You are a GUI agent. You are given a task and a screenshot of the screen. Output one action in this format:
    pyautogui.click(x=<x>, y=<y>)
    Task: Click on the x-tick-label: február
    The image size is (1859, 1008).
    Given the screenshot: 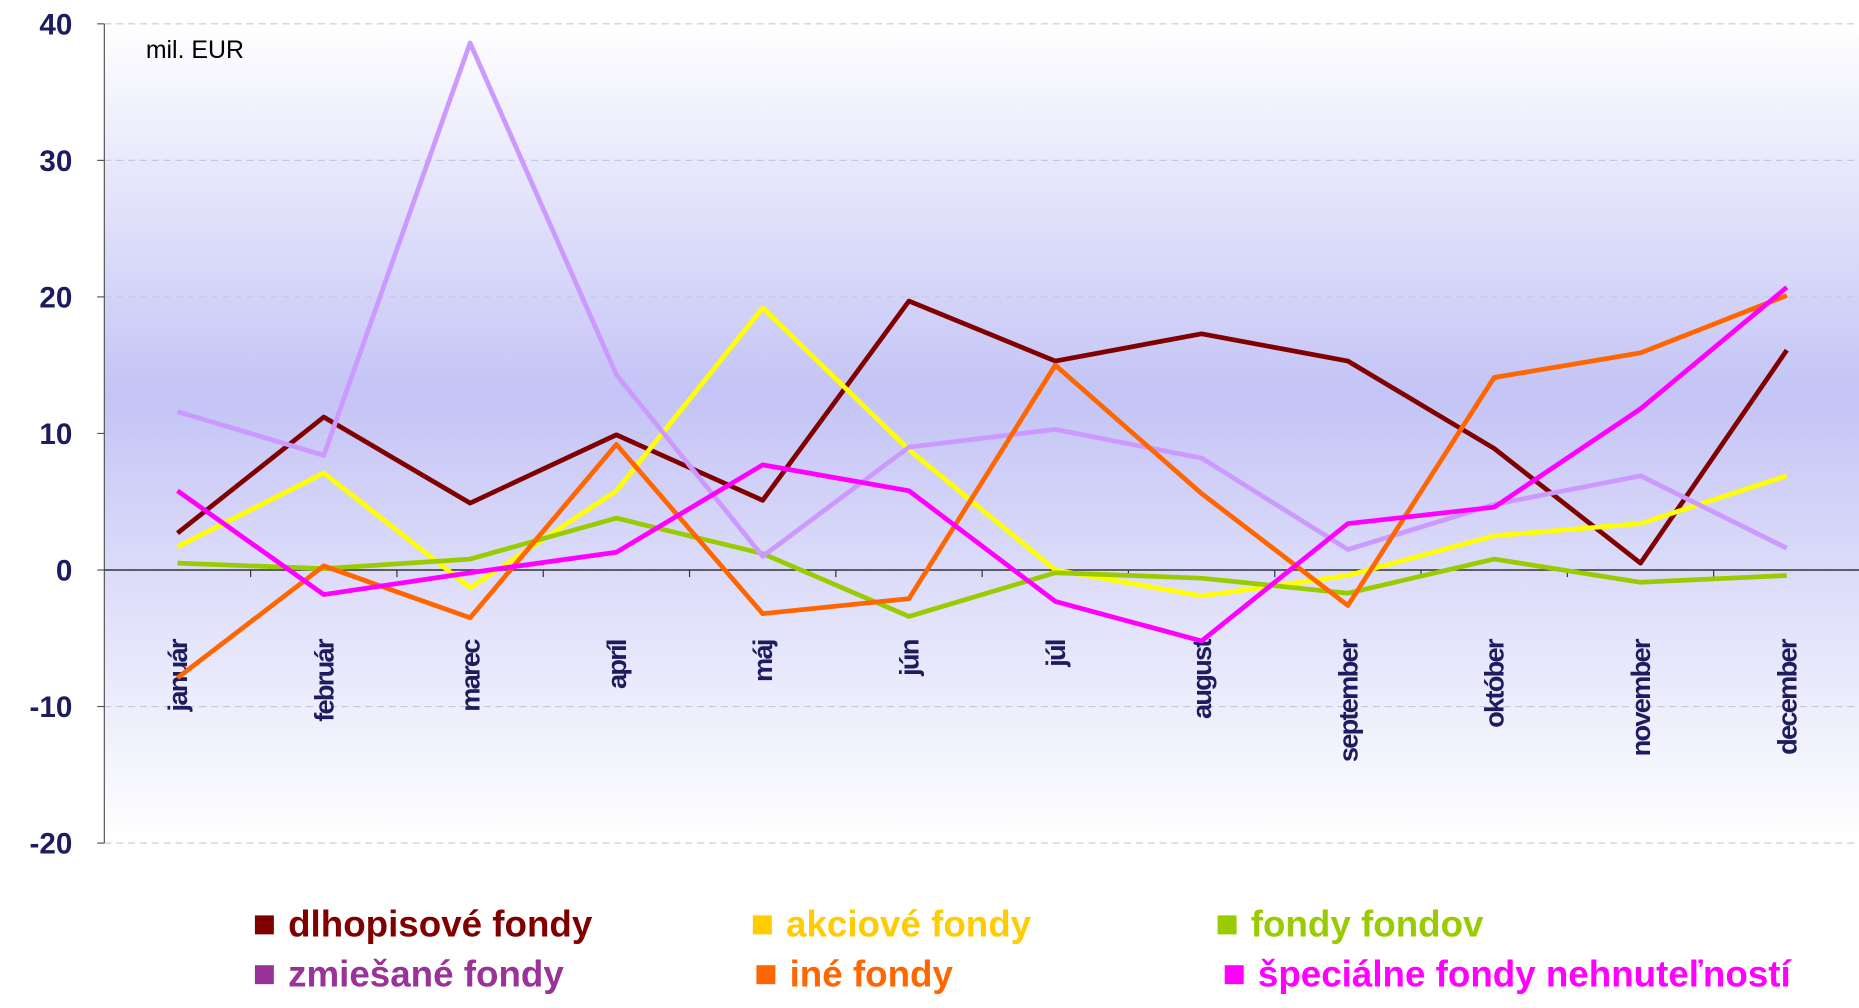 What is the action you would take?
    pyautogui.click(x=323, y=680)
    